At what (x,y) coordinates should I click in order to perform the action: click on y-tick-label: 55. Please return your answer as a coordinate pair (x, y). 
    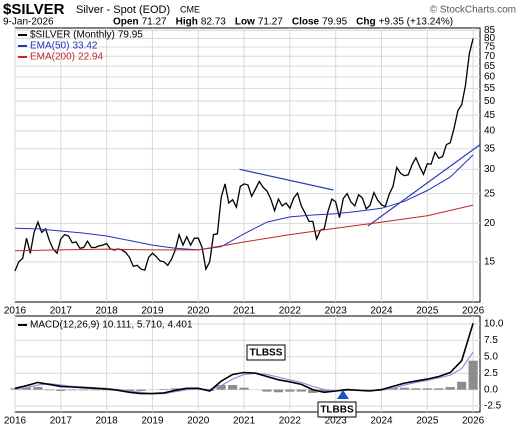
    Looking at the image, I should click on (490, 88).